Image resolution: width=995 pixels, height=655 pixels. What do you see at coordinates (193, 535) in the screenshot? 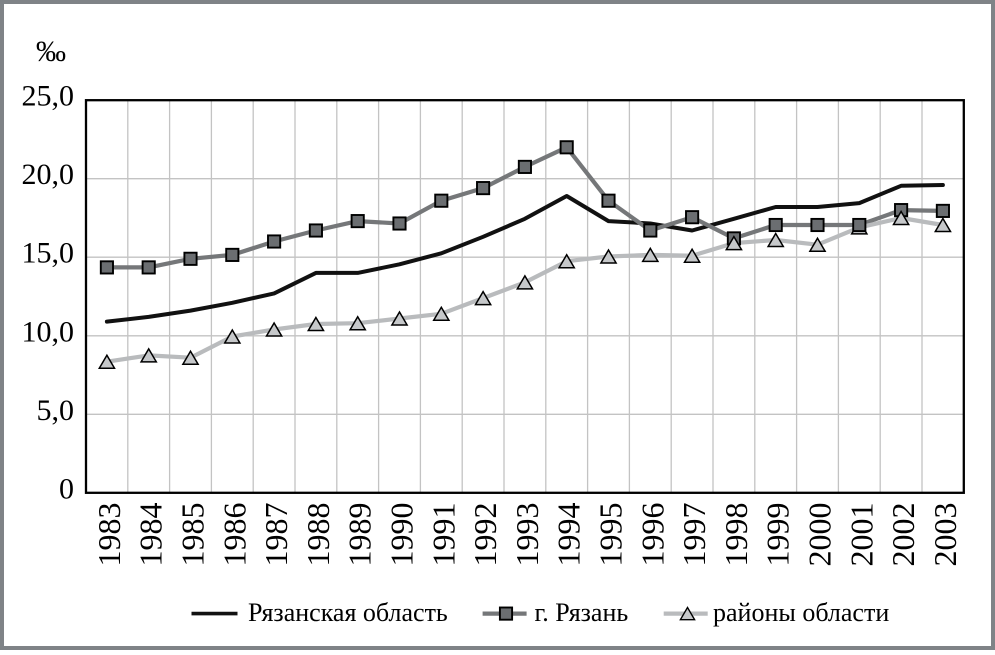
I see `svg-text: 1985` at bounding box center [193, 535].